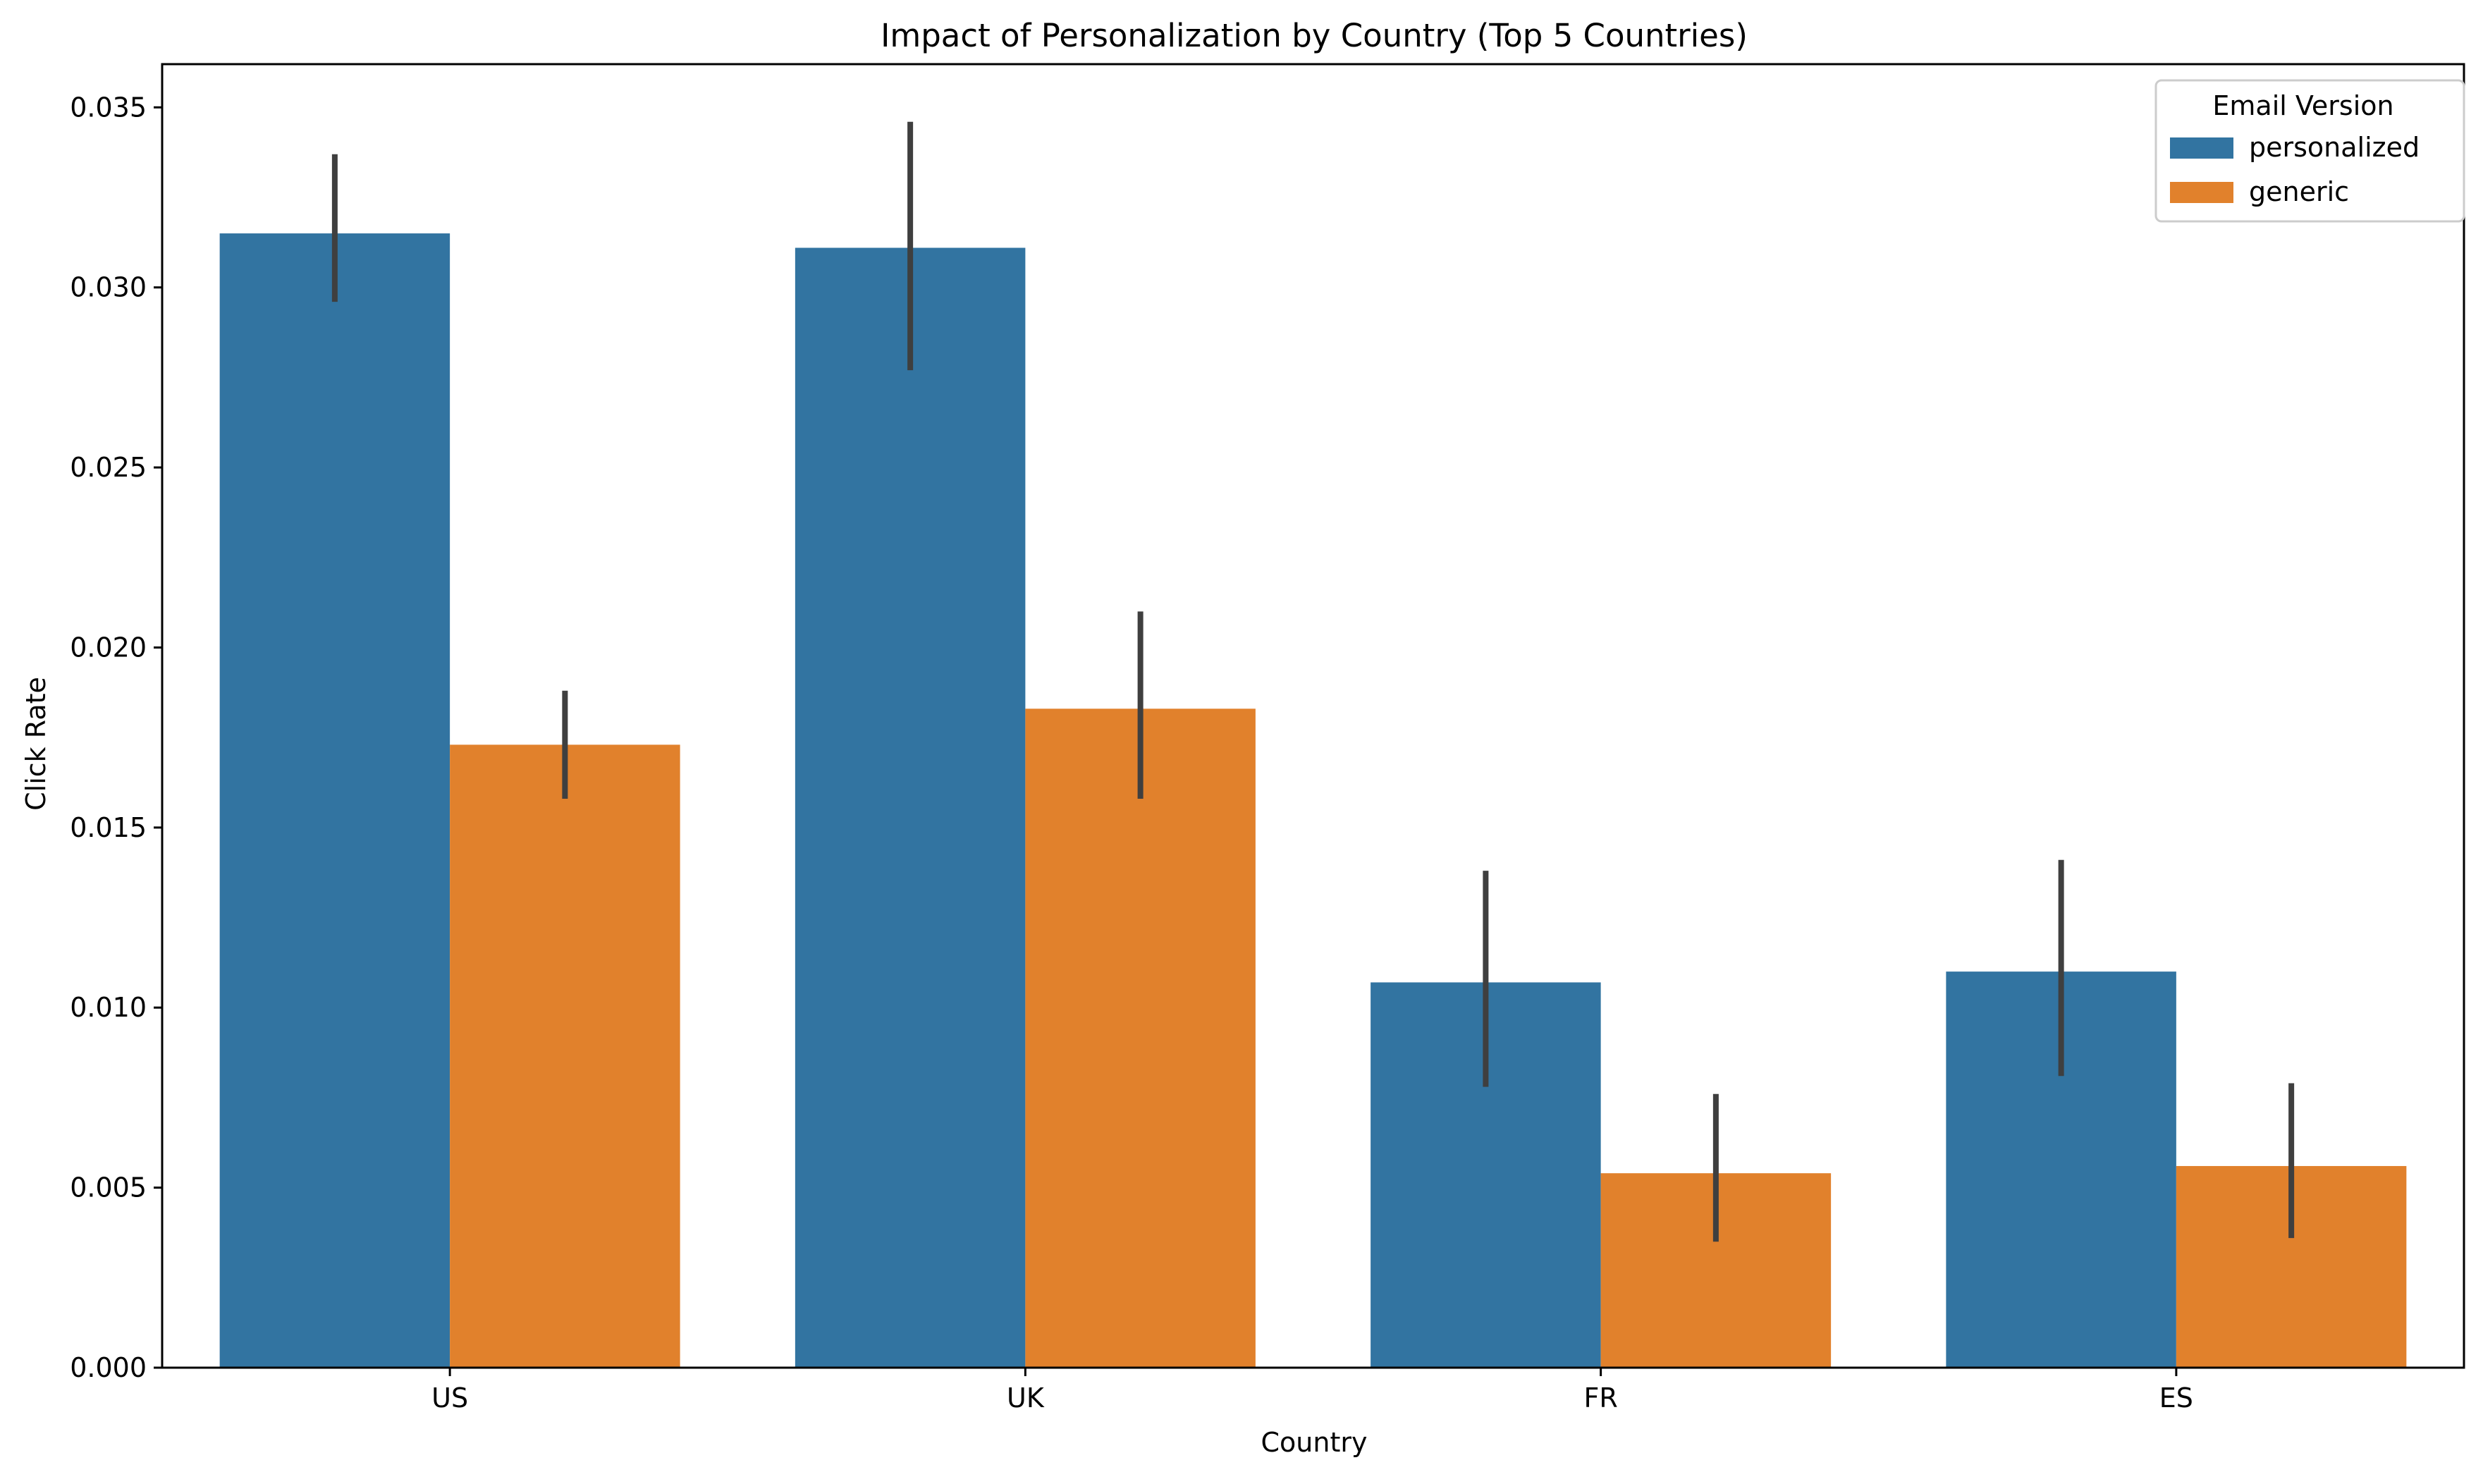  What do you see at coordinates (108, 467) in the screenshot?
I see `y-tick-label: 0.025` at bounding box center [108, 467].